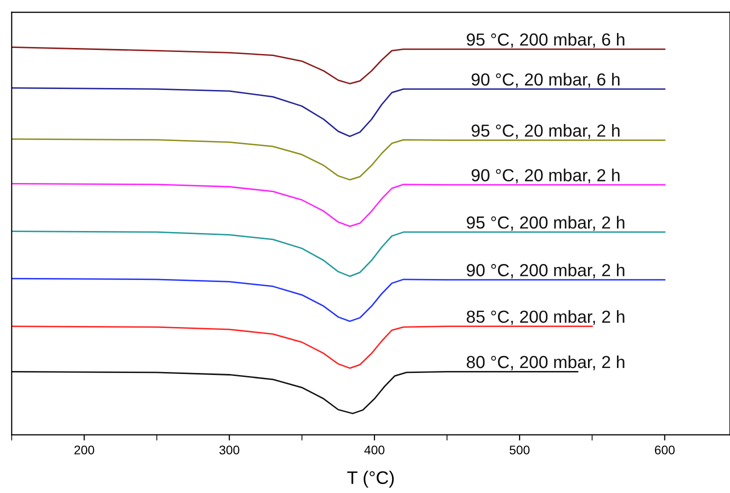 Image resolution: width=730 pixels, height=493 pixels. I want to click on series-label: 95 °C, 200 mbar, 6 h, so click(545, 40).